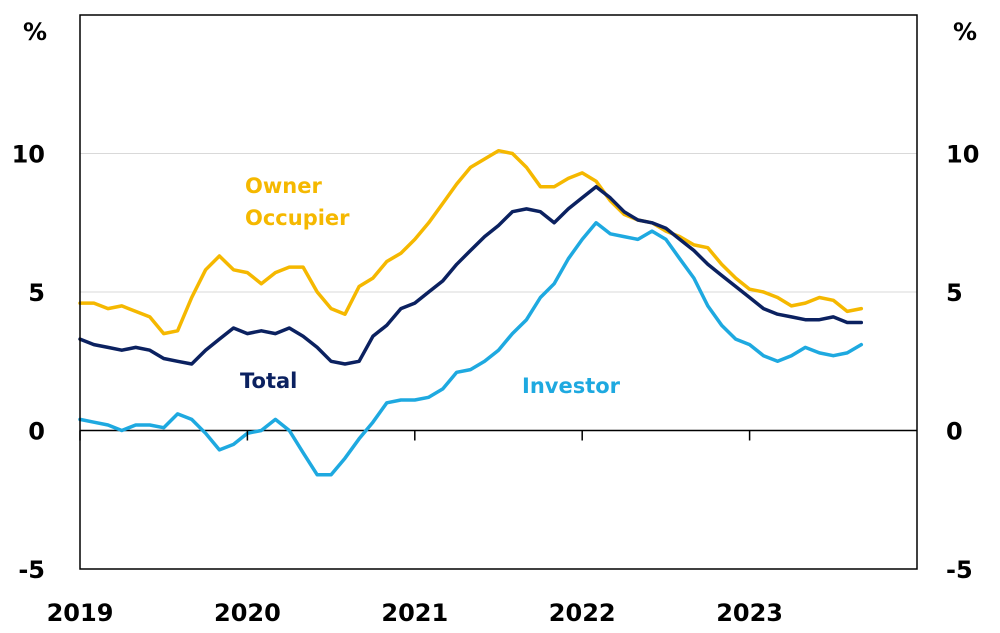  What do you see at coordinates (297, 218) in the screenshot?
I see `series-label-owner-occupier: Occupier` at bounding box center [297, 218].